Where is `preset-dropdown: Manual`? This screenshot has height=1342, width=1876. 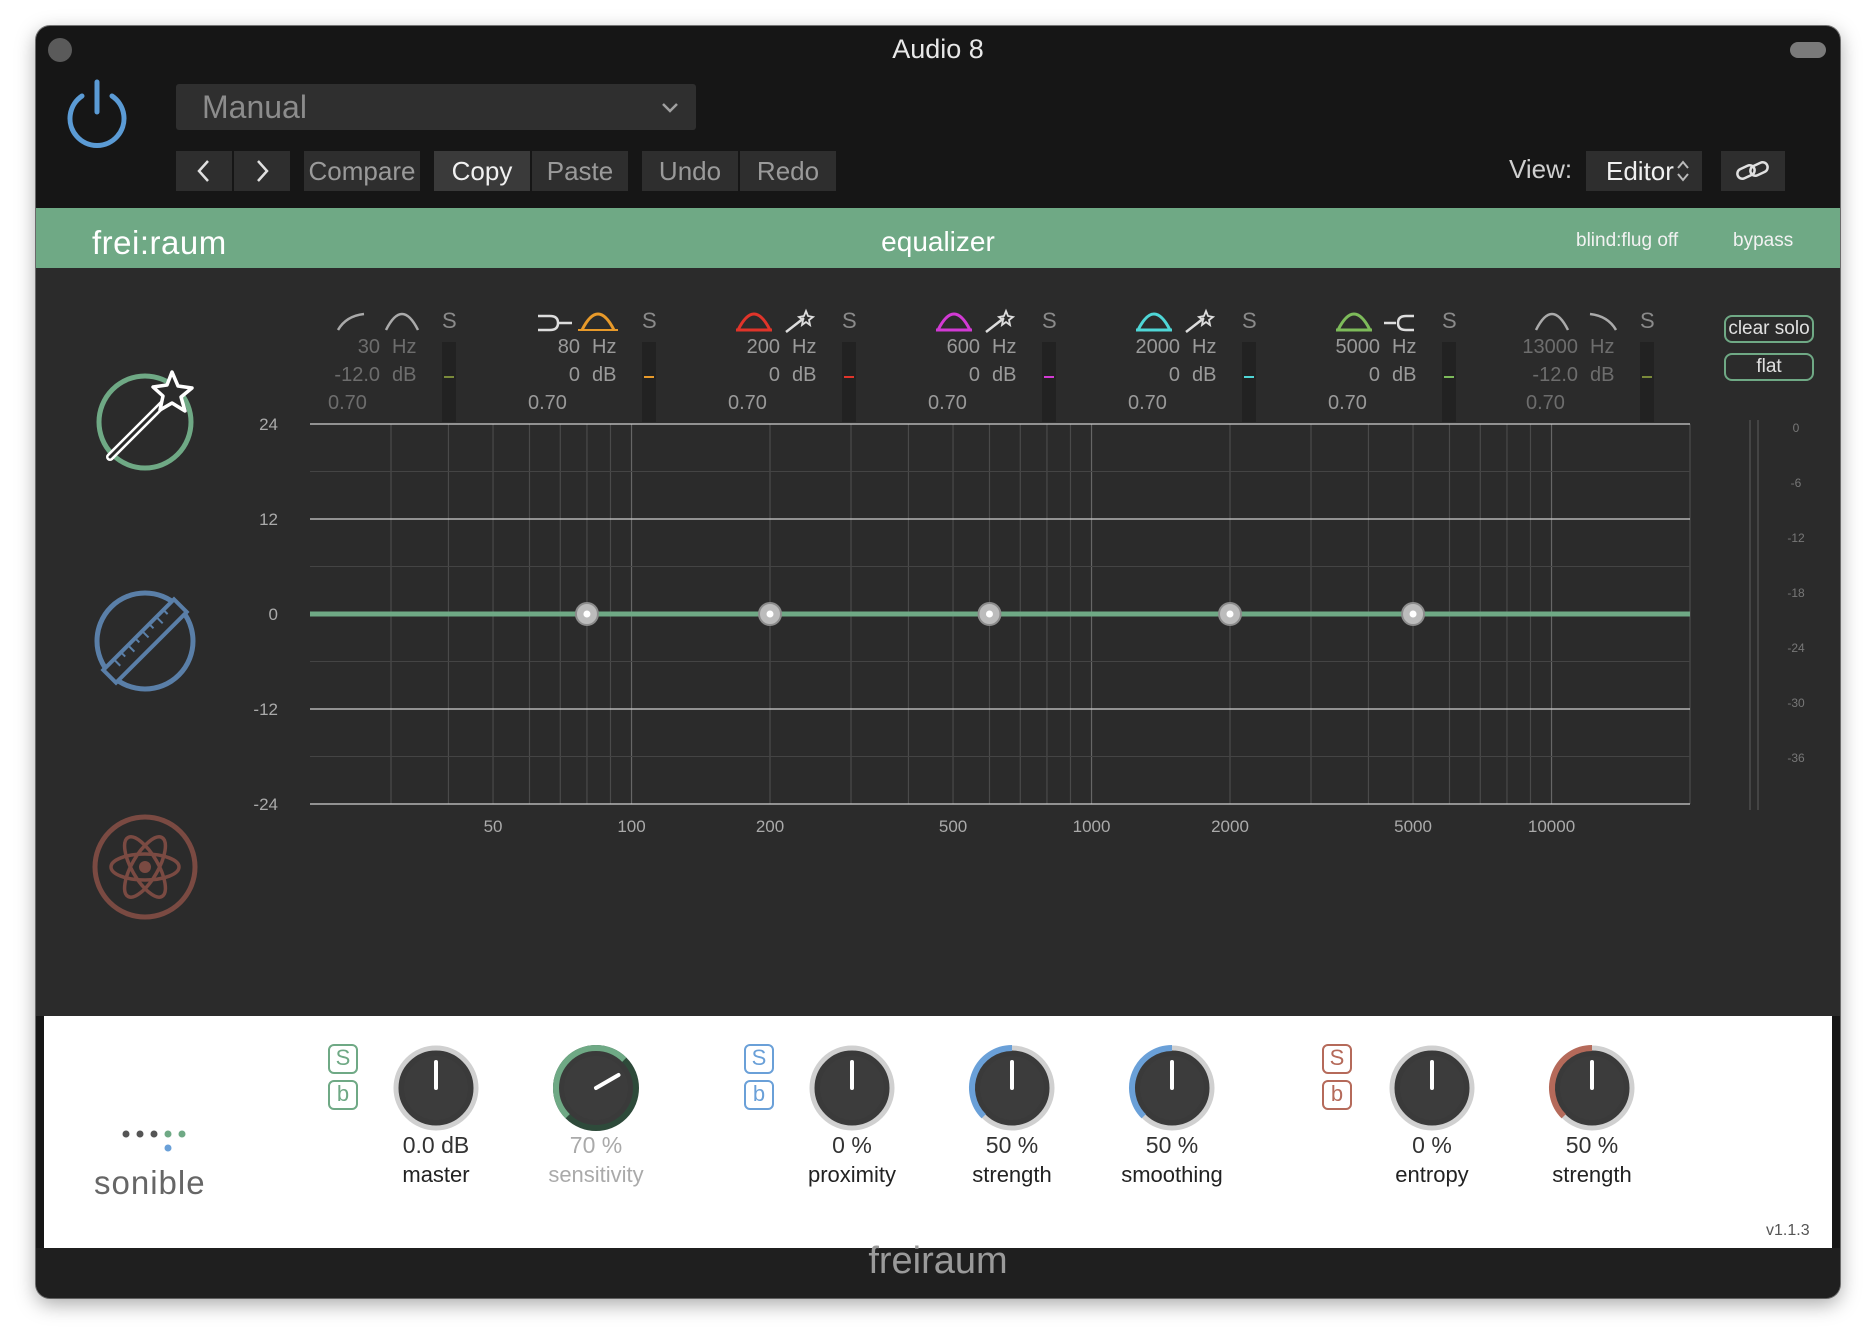 preset-dropdown: Manual is located at coordinates (436, 107).